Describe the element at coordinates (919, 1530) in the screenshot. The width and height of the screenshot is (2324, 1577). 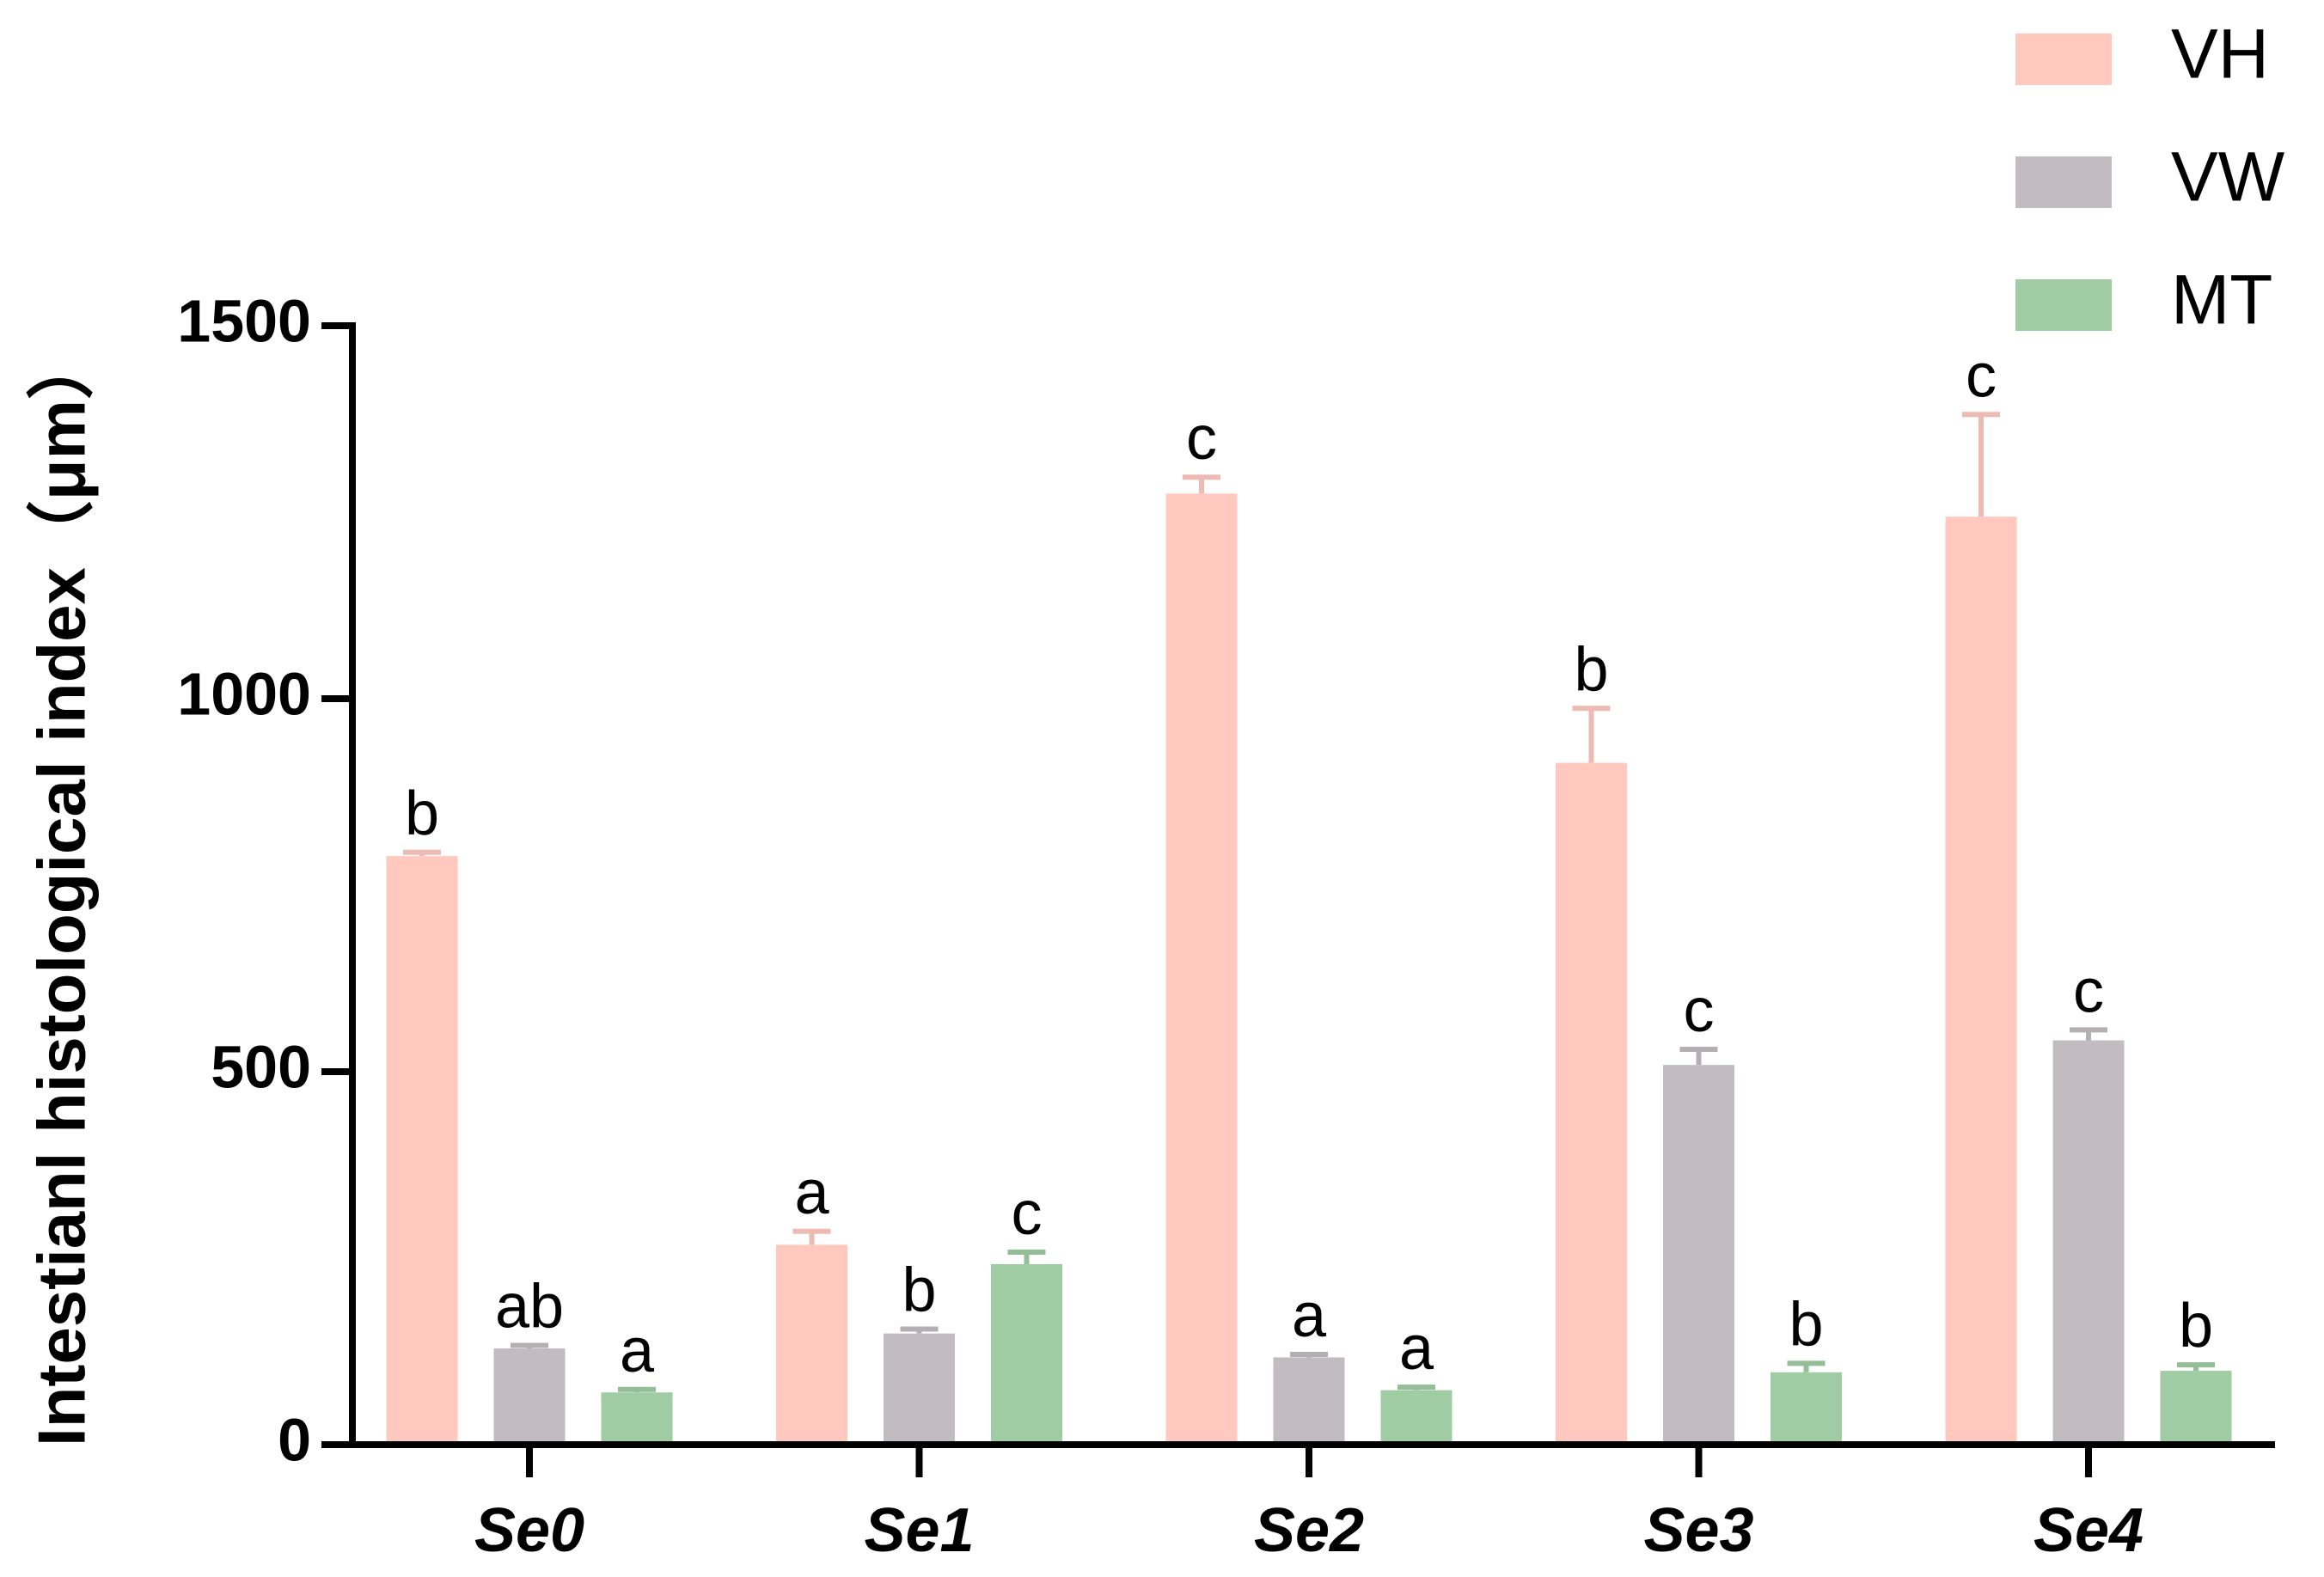
I see `x-tick-label: Se1` at that location.